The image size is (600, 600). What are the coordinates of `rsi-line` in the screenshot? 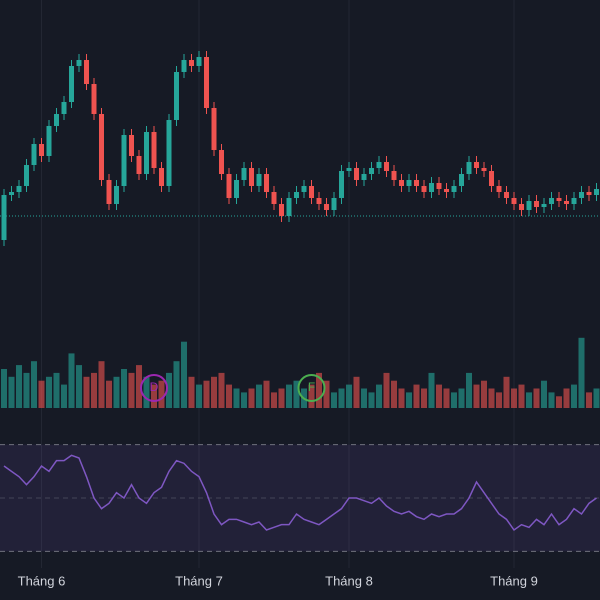 It's located at (300, 493).